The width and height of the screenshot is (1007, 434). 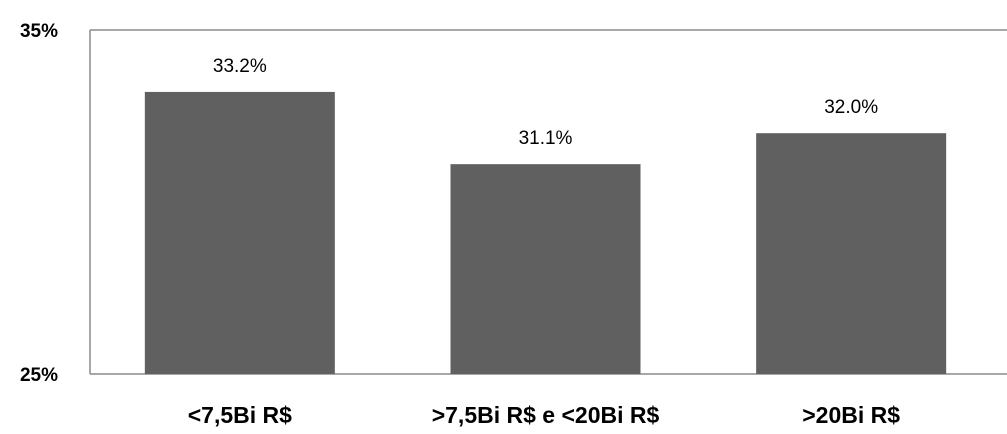 What do you see at coordinates (240, 415) in the screenshot?
I see `category-label: <7,5Bi R$` at bounding box center [240, 415].